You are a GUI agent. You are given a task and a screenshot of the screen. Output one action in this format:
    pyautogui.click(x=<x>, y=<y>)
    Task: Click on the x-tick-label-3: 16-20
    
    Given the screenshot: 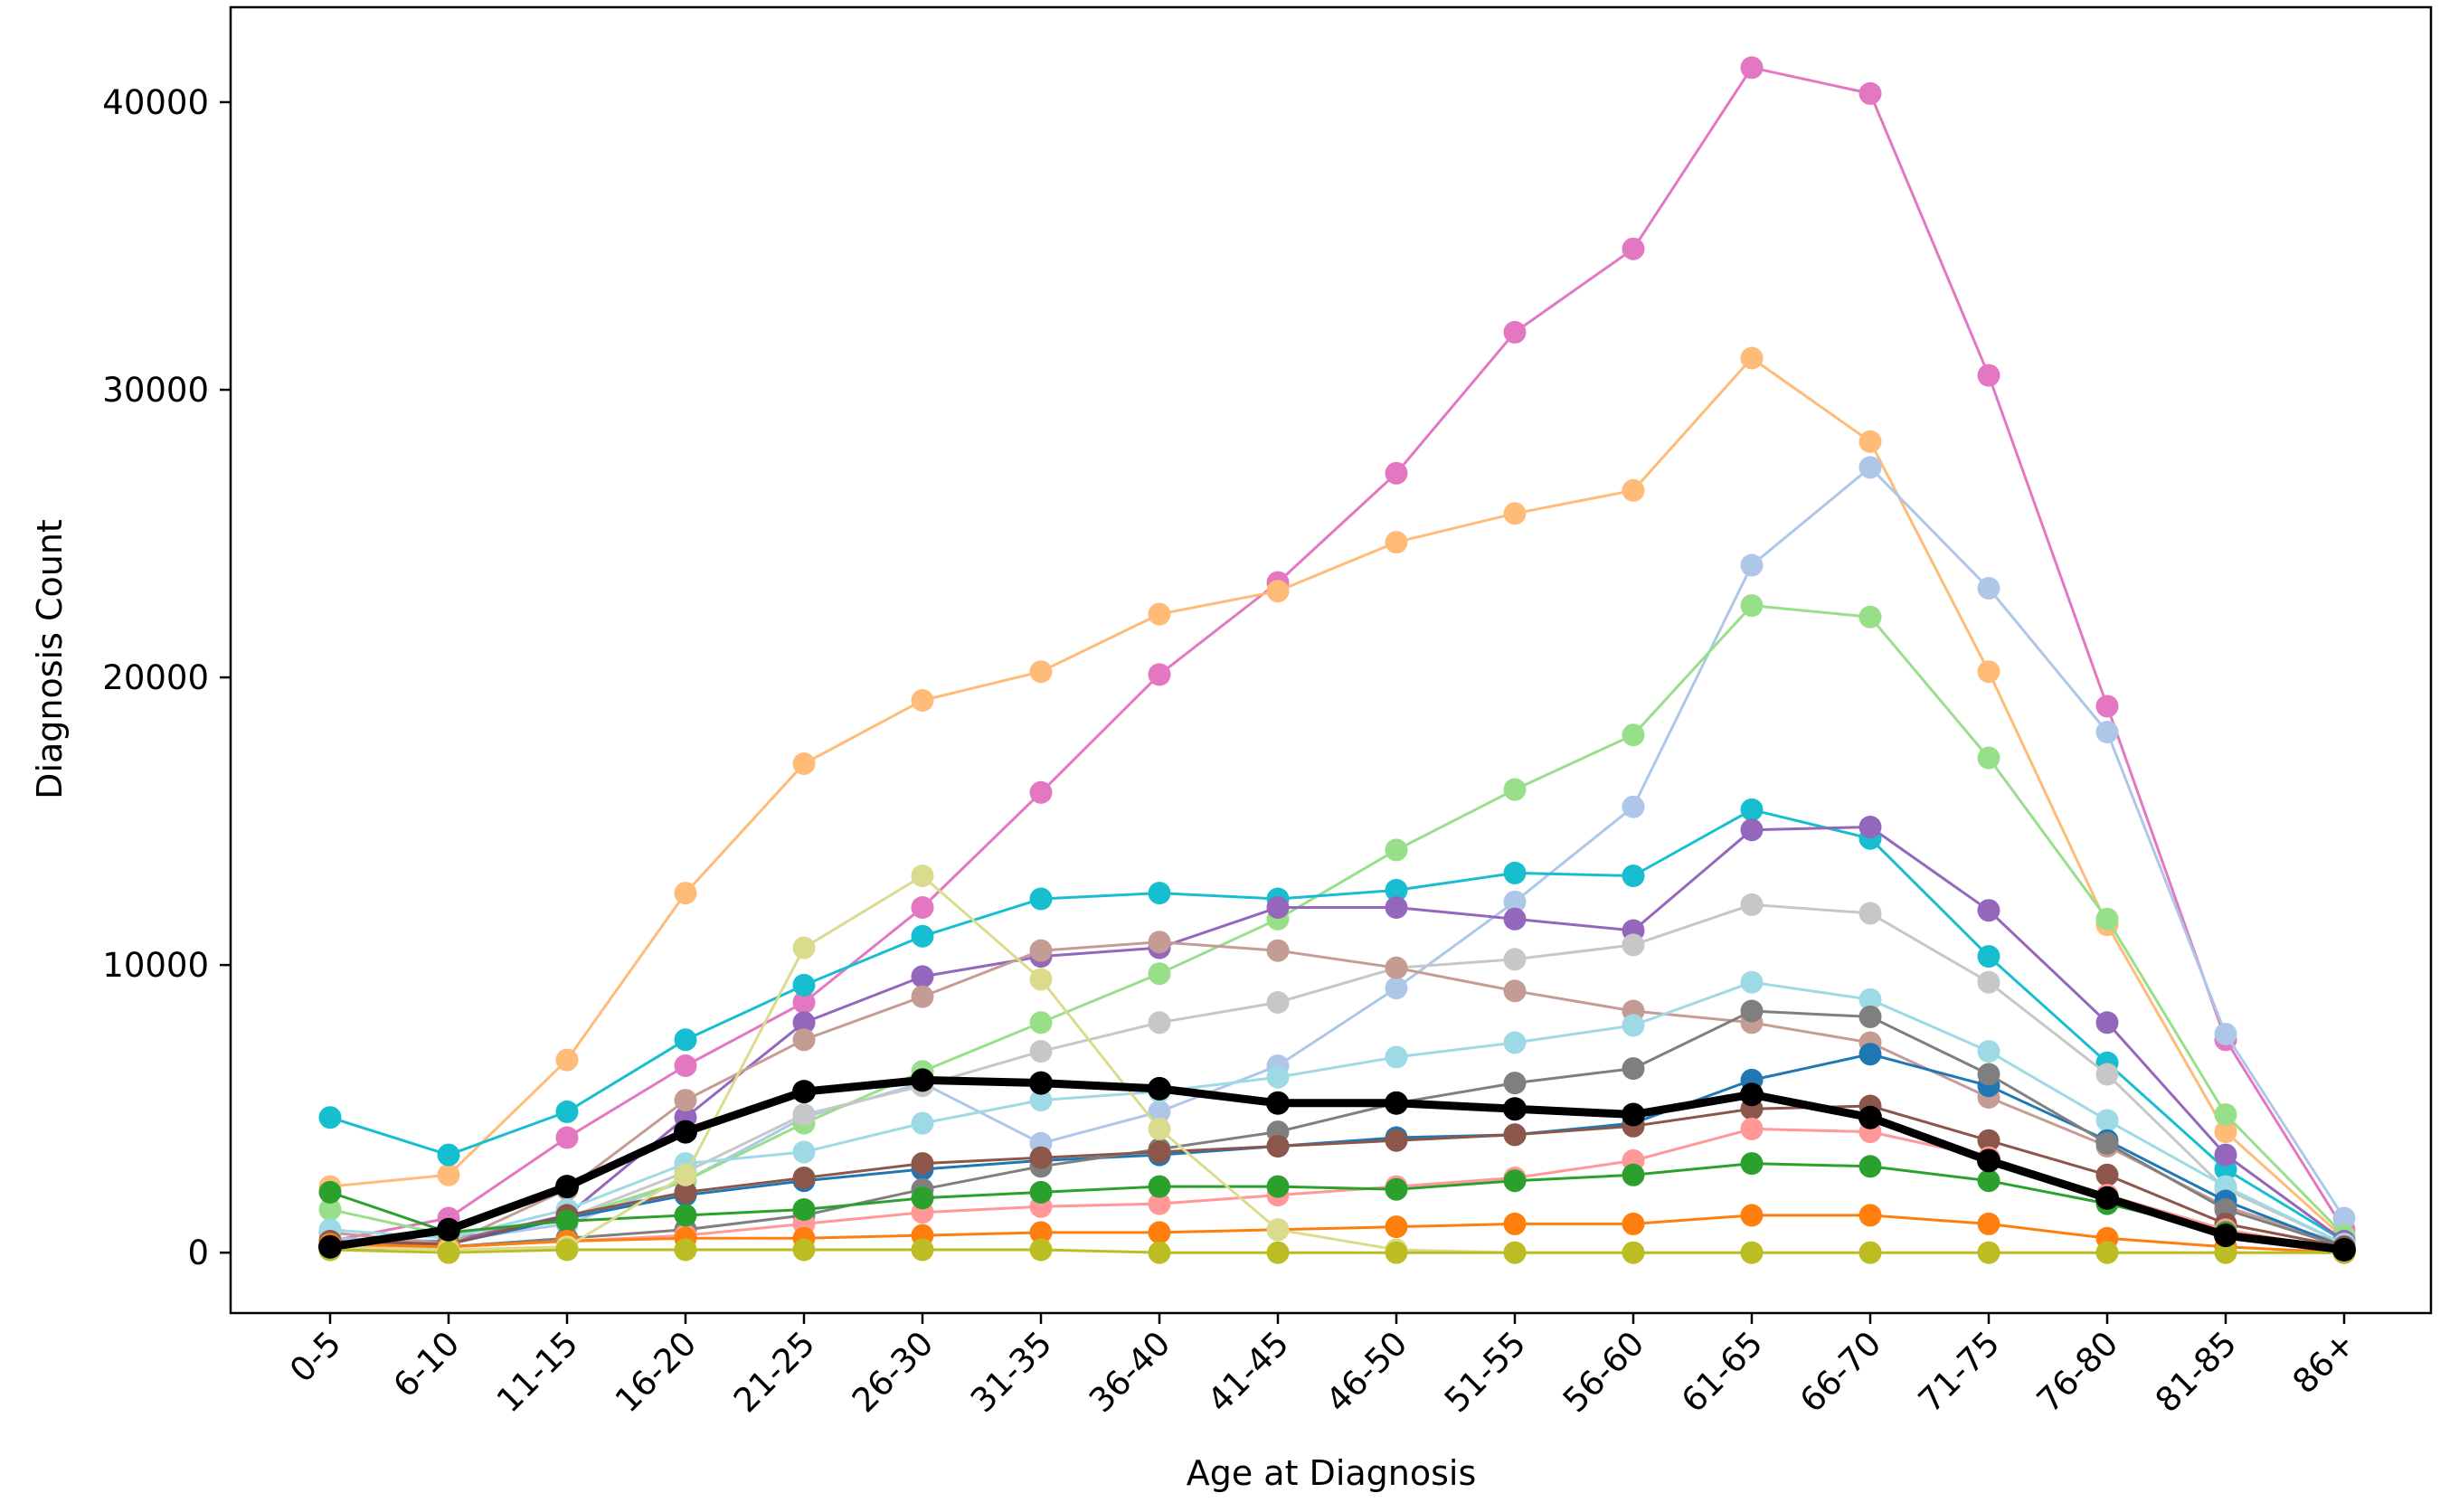 What is the action you would take?
    pyautogui.click(x=656, y=1372)
    